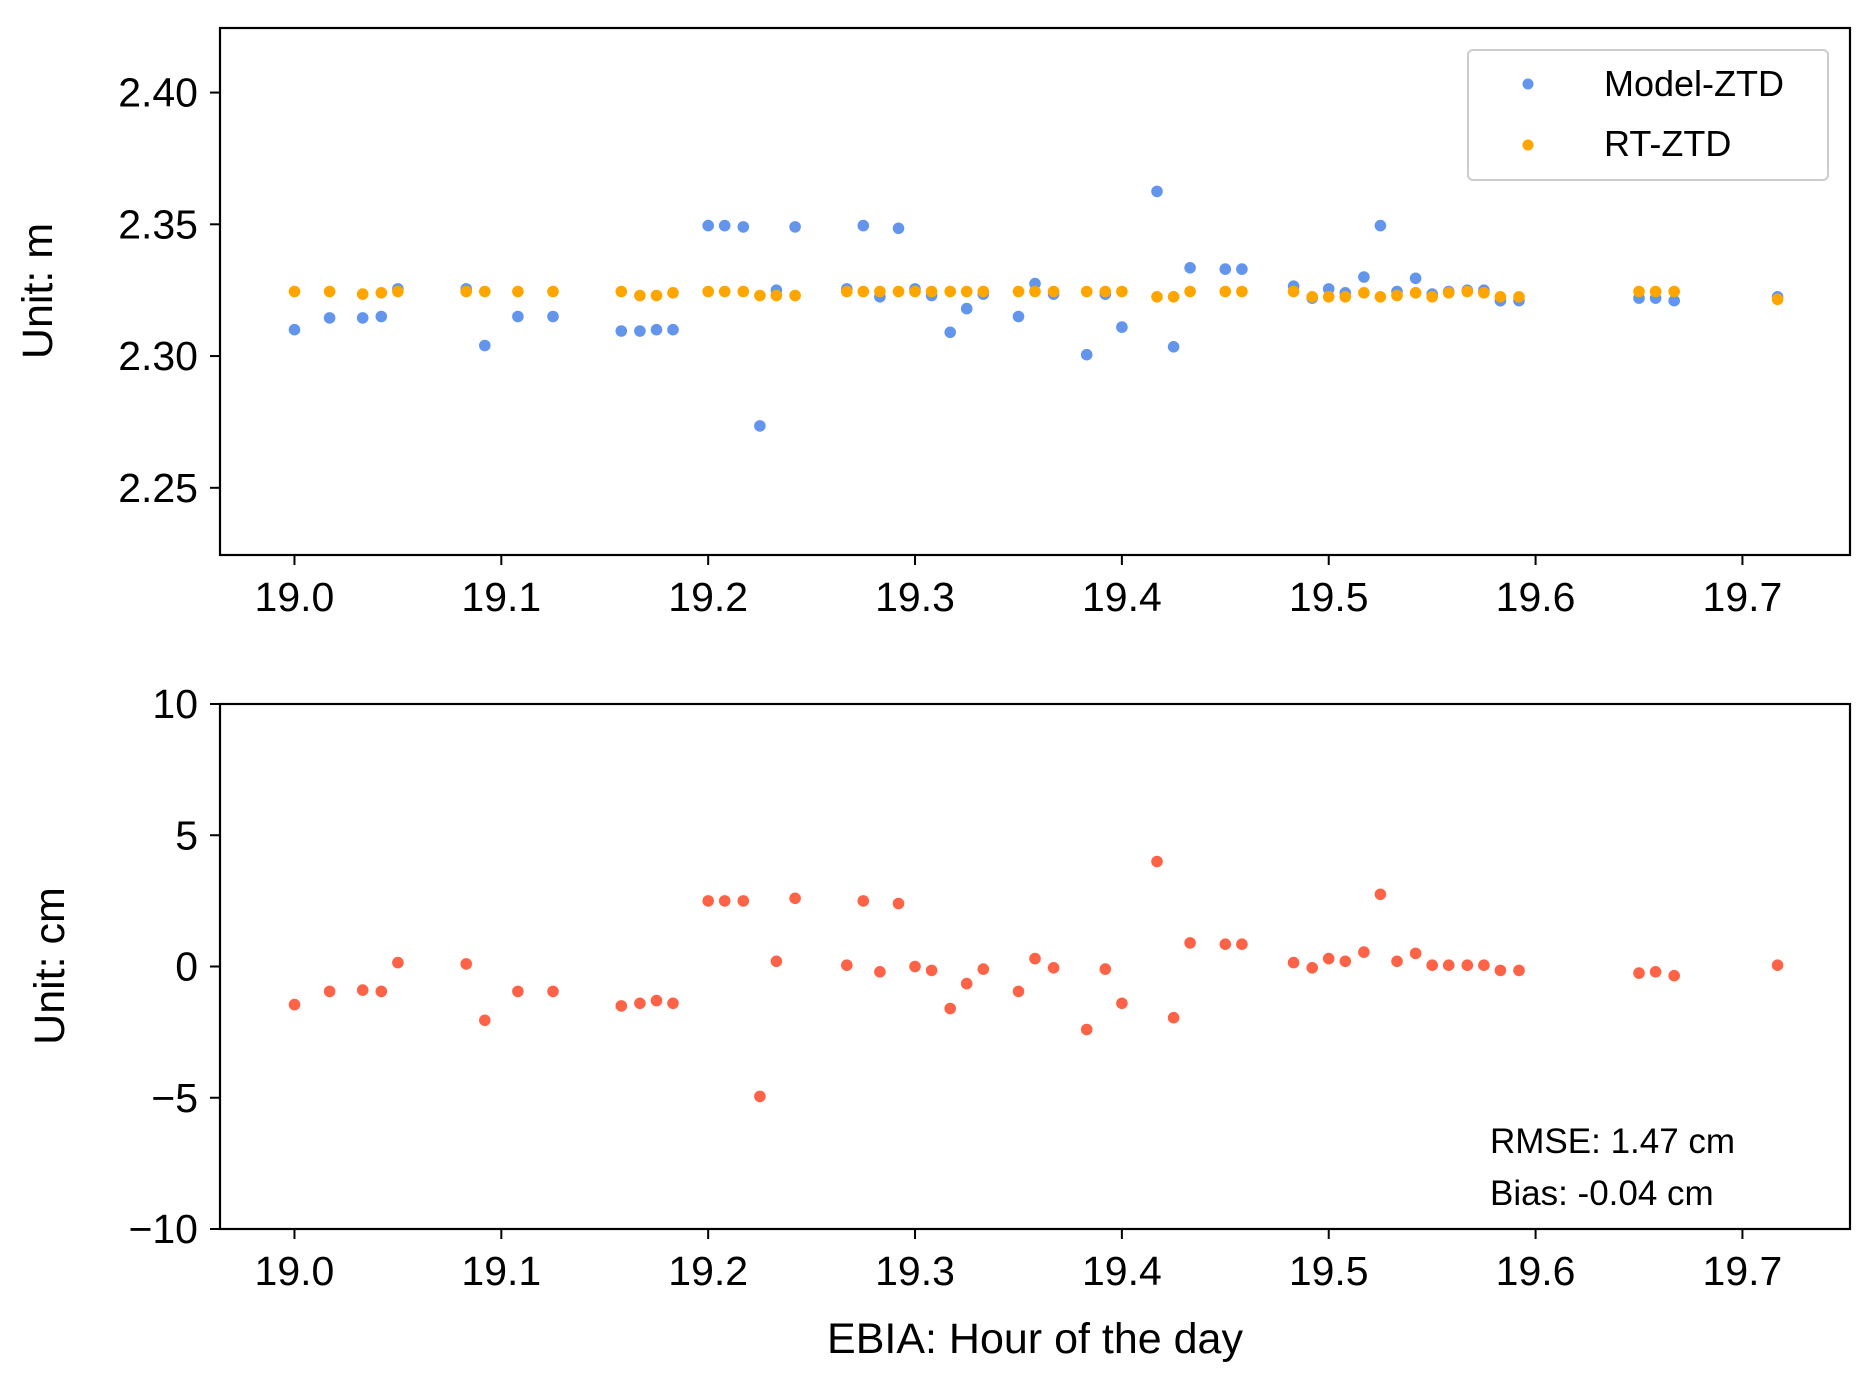 This screenshot has height=1391, width=1872. What do you see at coordinates (1648, 115) in the screenshot?
I see `legend: Model-ZTD RT-ZTD` at bounding box center [1648, 115].